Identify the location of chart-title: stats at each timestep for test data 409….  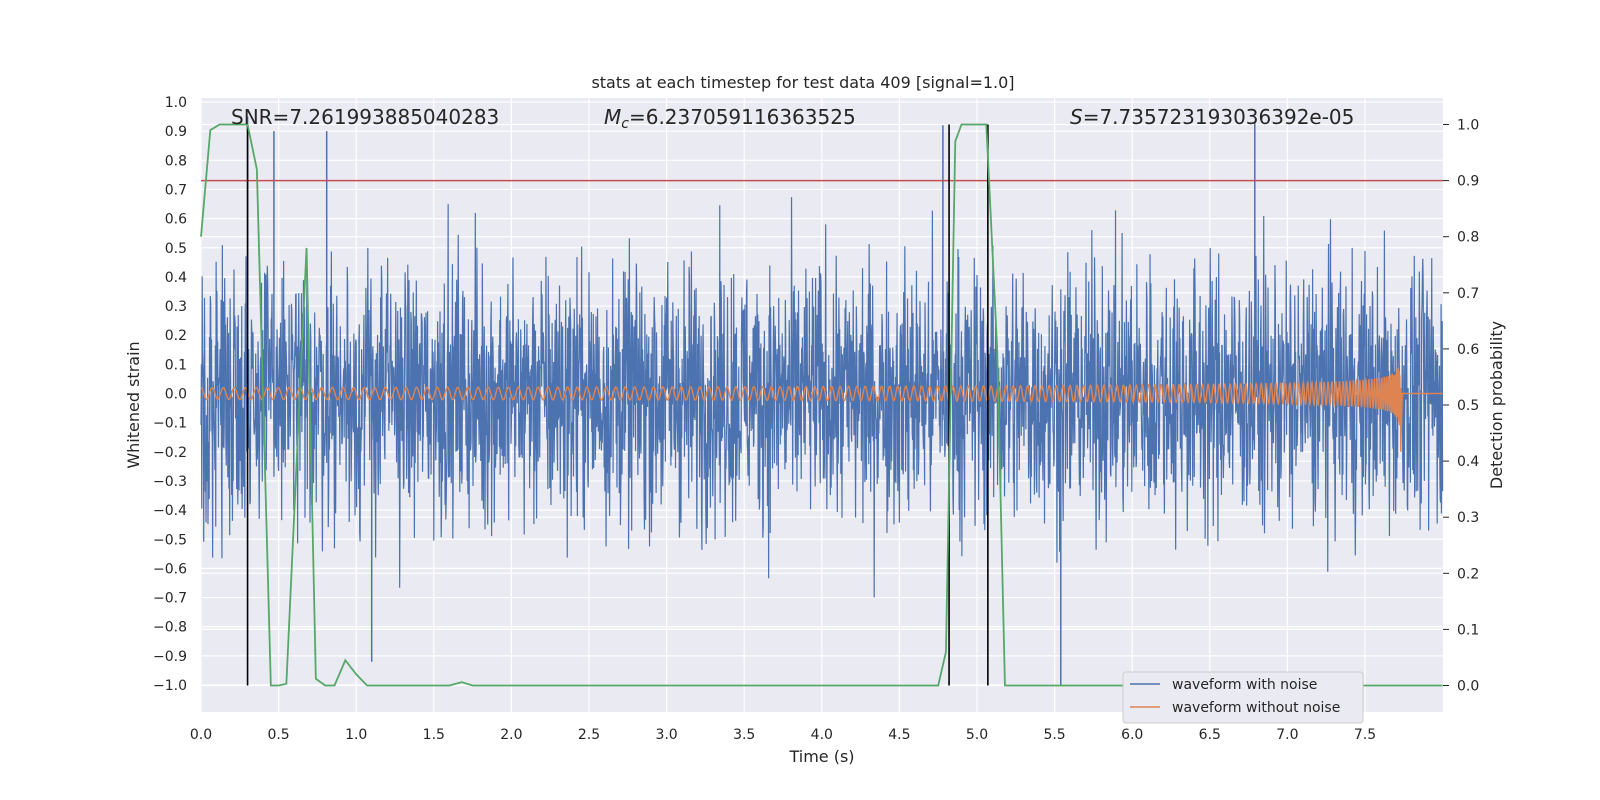
(802, 82).